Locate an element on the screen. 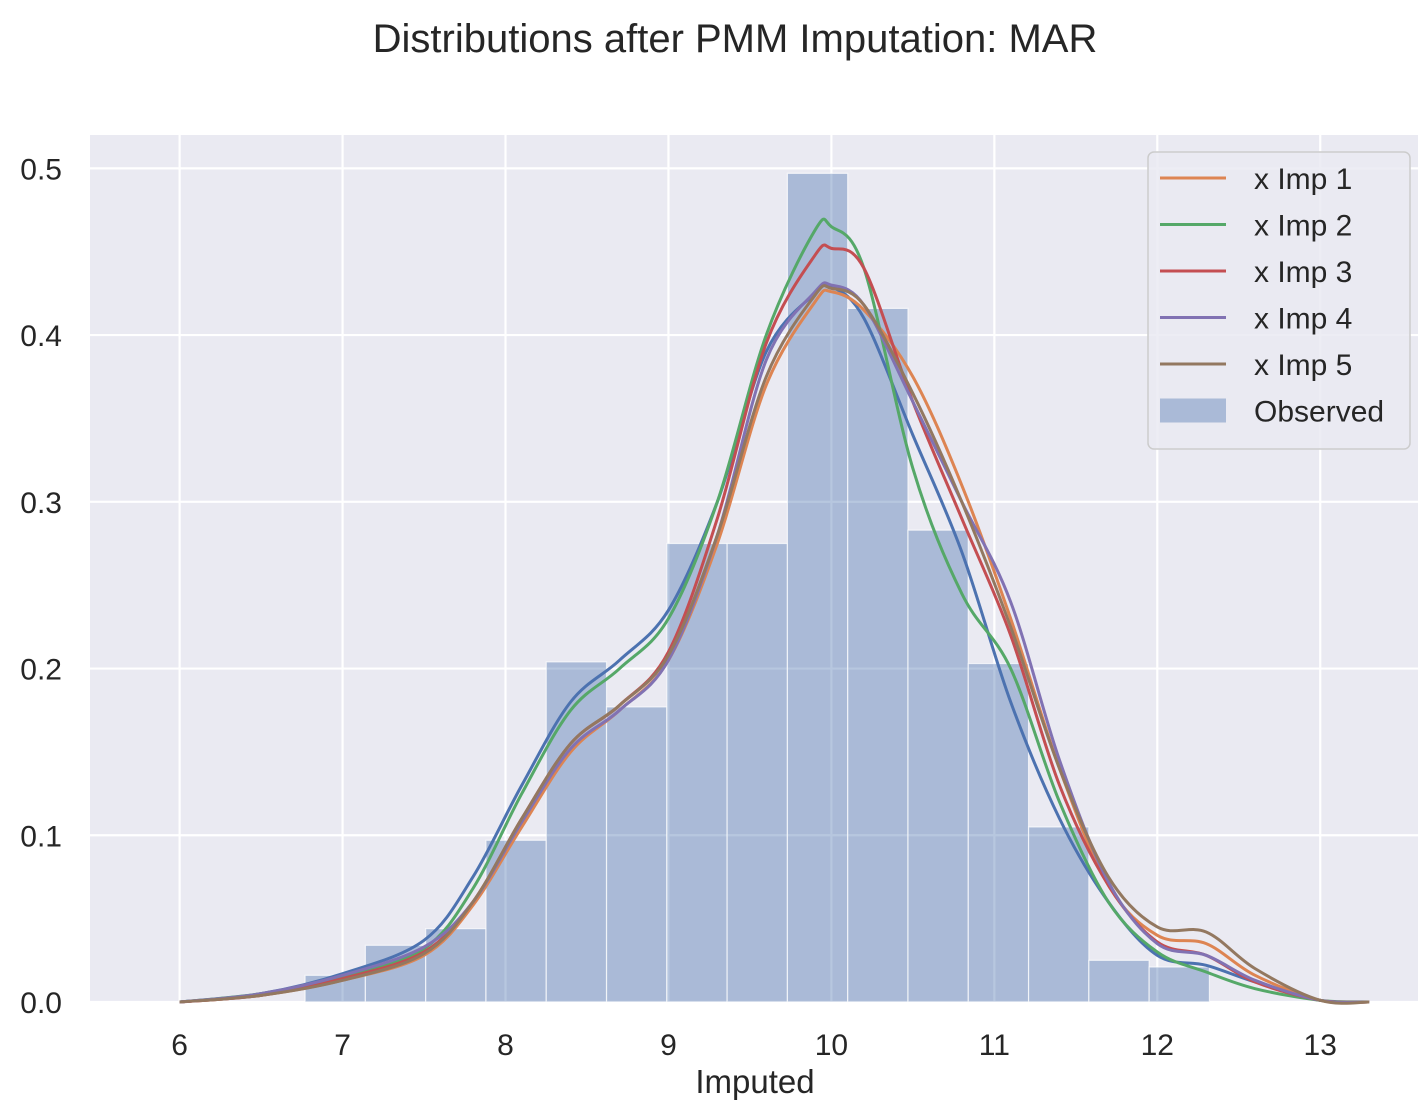 The width and height of the screenshot is (1426, 1119). x-tick-label: 7 is located at coordinates (342, 1045).